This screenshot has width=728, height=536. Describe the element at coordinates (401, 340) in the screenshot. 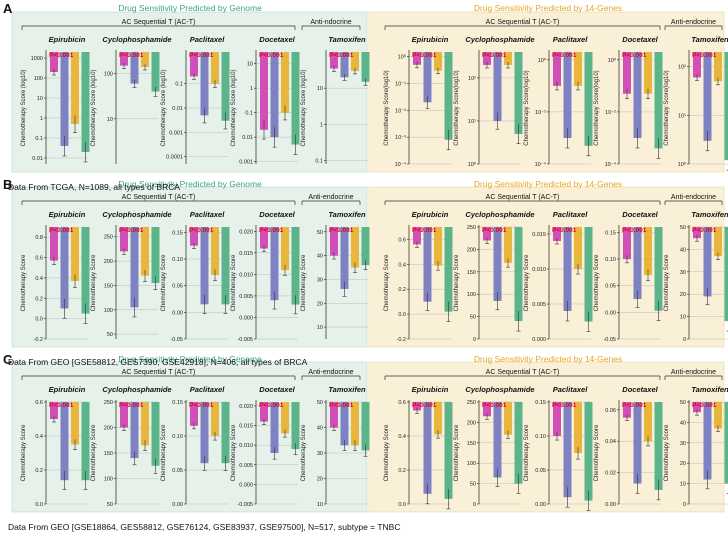

I see `y-tick-label: -0.2` at that location.